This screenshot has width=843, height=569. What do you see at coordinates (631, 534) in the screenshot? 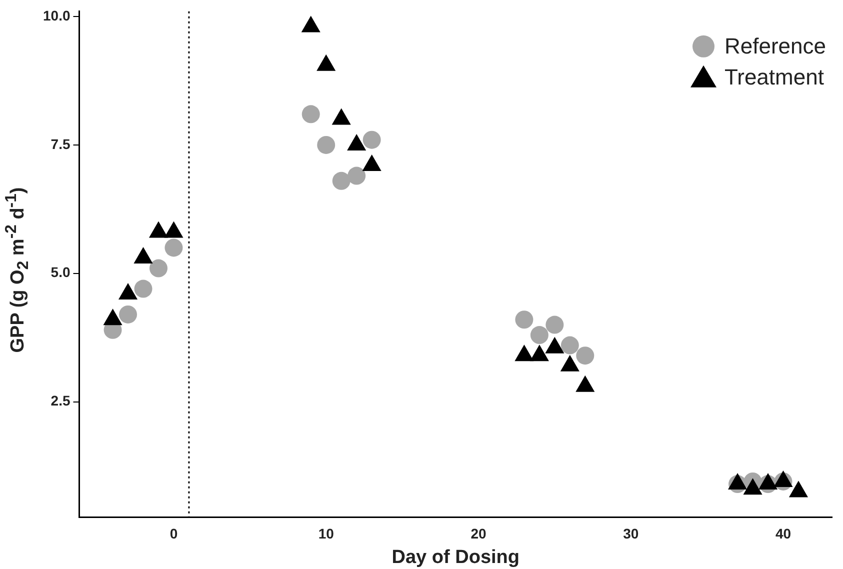
I see `x-tick-label: 30` at bounding box center [631, 534].